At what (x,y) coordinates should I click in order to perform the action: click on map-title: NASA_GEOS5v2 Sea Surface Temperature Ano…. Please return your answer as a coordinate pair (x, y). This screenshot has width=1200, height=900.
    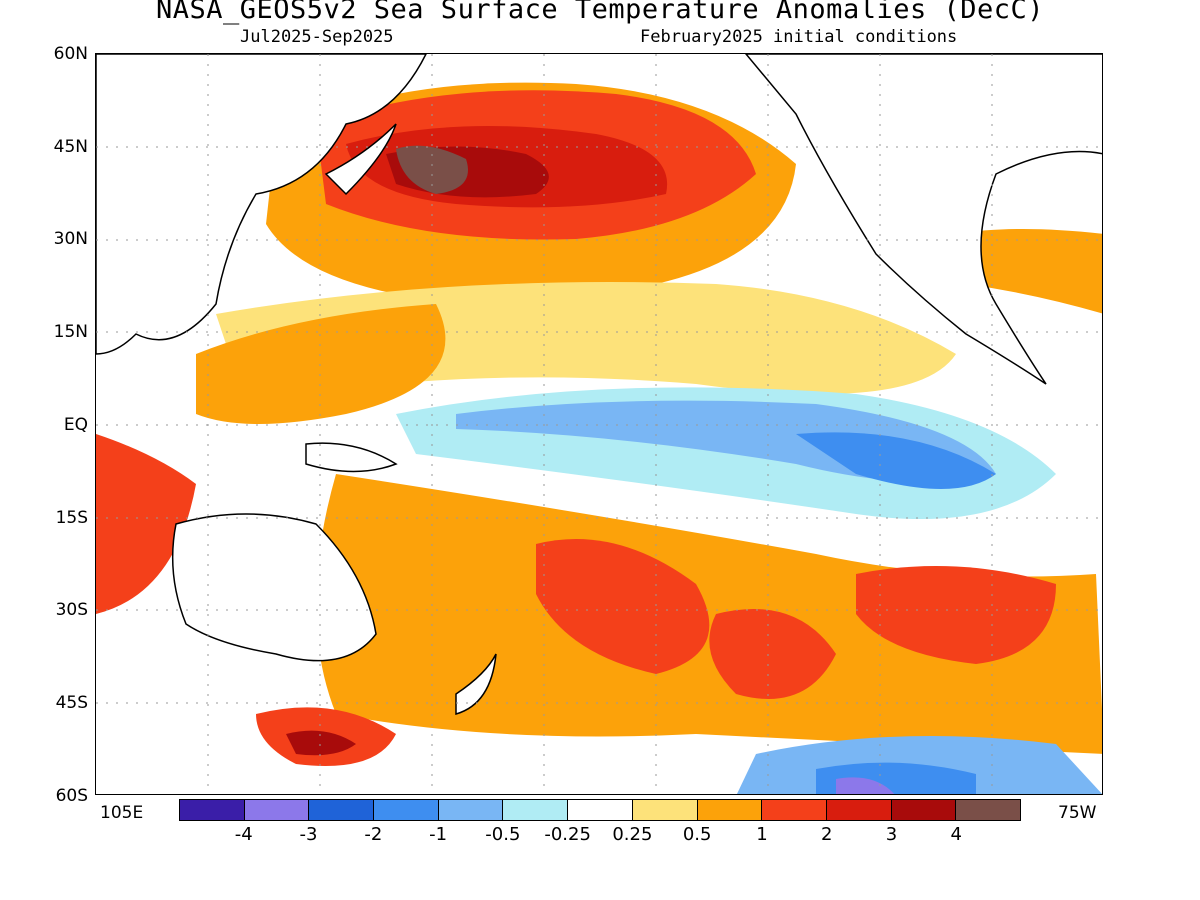
    Looking at the image, I should click on (600, 12).